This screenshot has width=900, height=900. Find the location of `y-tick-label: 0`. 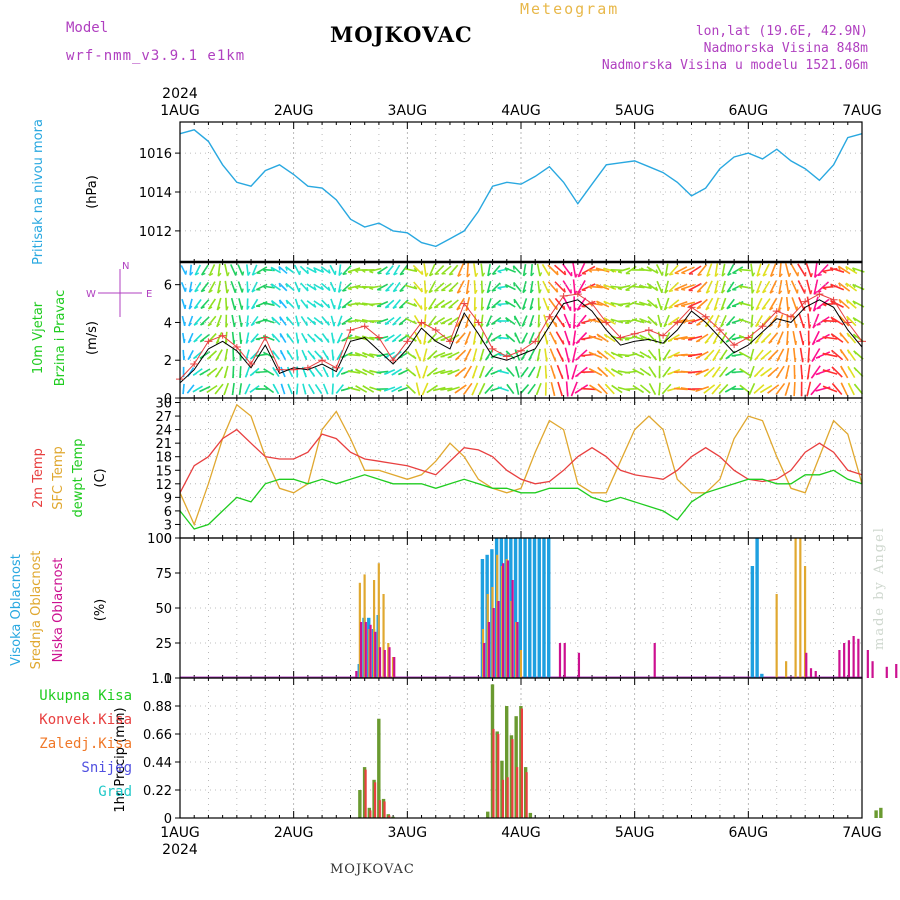

y-tick-label: 0 is located at coordinates (168, 679).